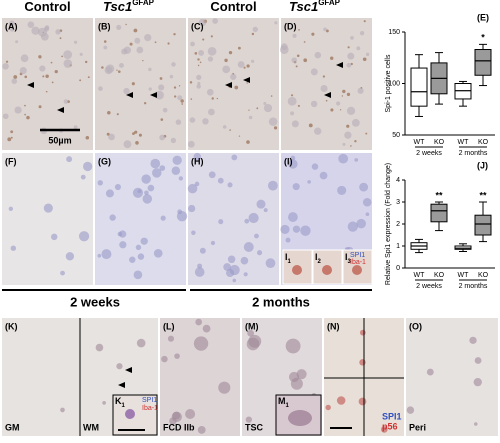 Image resolution: width=500 pixels, height=443 pixels. I want to click on label: **, so click(439, 195).